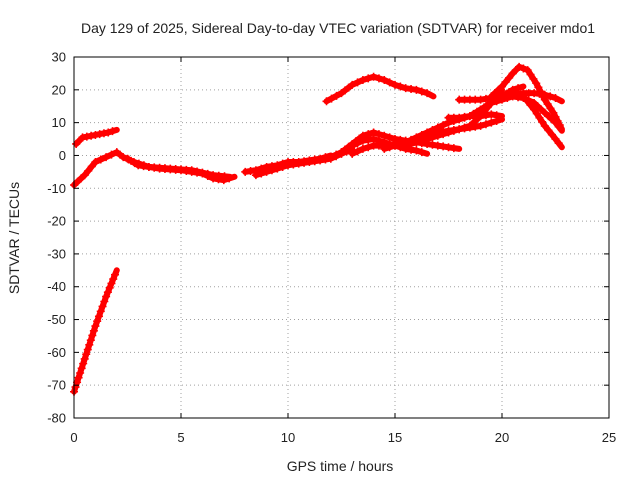  What do you see at coordinates (56, 319) in the screenshot?
I see `y-tick-label: -50` at bounding box center [56, 319].